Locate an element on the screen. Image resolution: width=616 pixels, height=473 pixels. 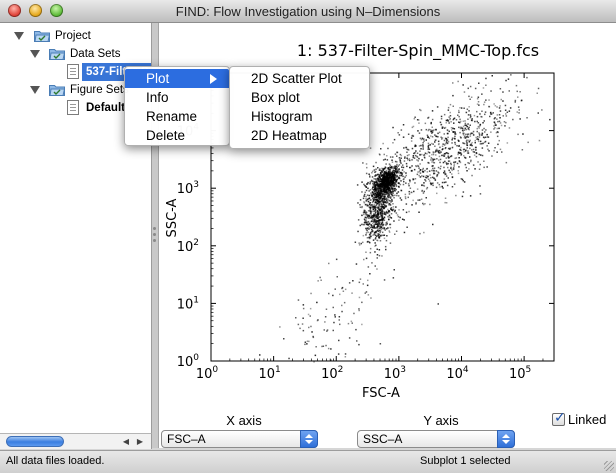
tree-item-figure-sets: Figure Sets is located at coordinates (75, 90).